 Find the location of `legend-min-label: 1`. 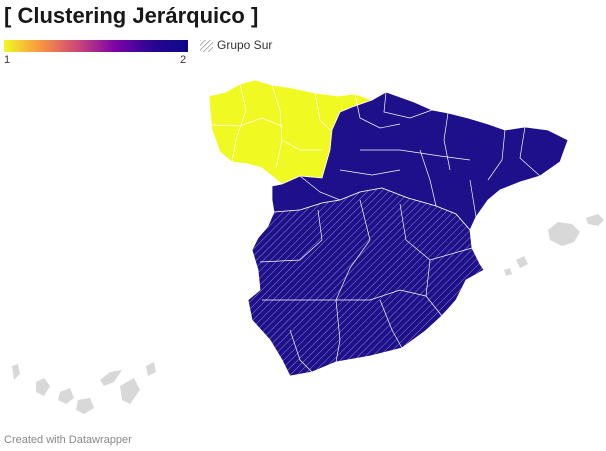

legend-min-label: 1 is located at coordinates (7, 60).